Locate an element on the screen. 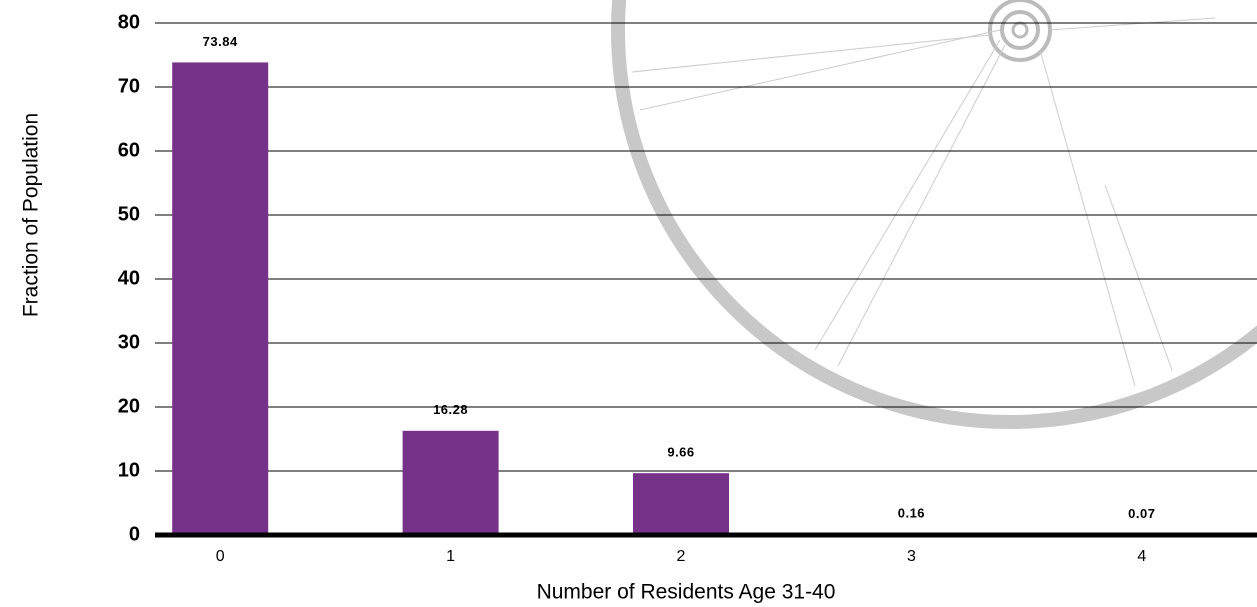  x-tick-label: 2 is located at coordinates (681, 556).